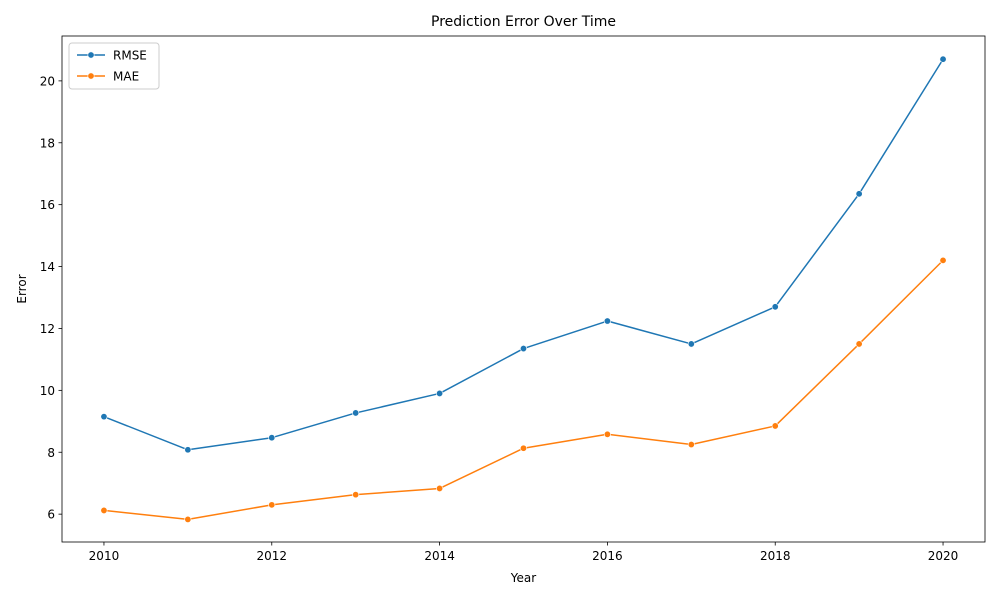 The width and height of the screenshot is (1000, 600). What do you see at coordinates (47, 267) in the screenshot?
I see `y-tick-label: 14` at bounding box center [47, 267].